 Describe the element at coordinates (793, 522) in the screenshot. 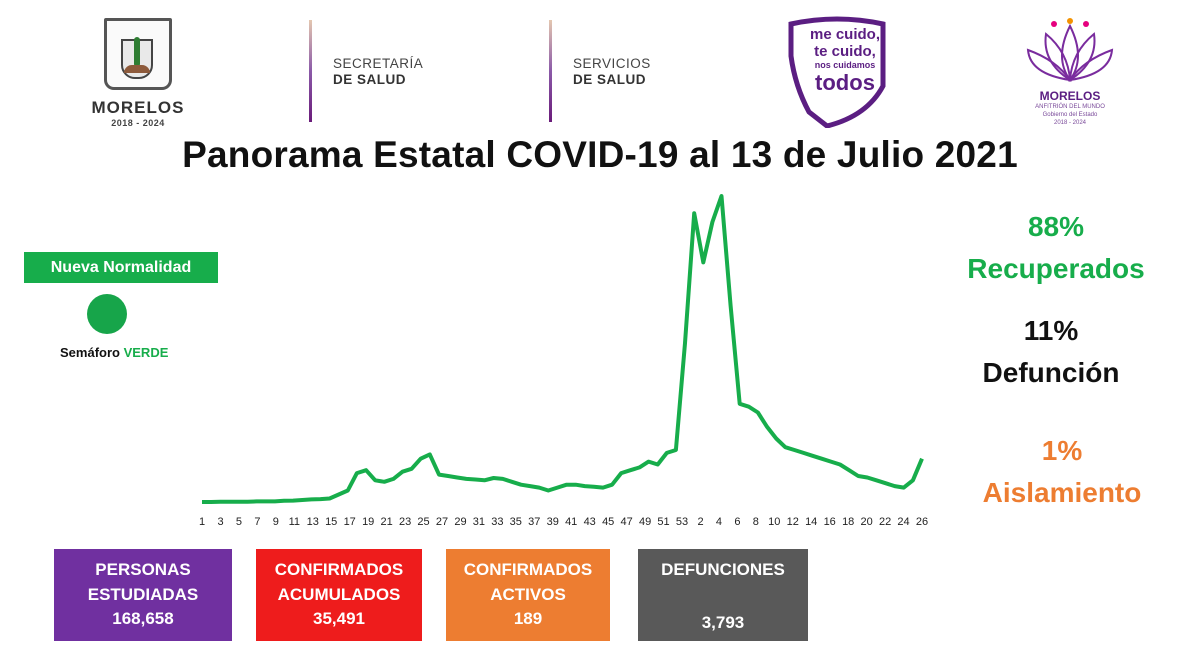

I see `x-tick-label: 12` at that location.